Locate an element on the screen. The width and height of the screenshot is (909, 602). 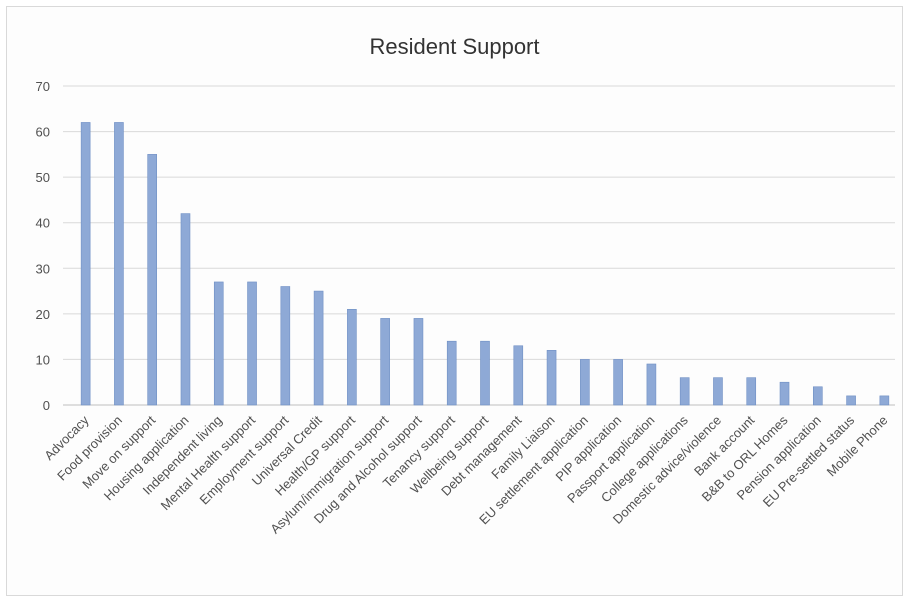
y-axis: 0 10 20 30 40 50 60 70 is located at coordinates (43, 246).